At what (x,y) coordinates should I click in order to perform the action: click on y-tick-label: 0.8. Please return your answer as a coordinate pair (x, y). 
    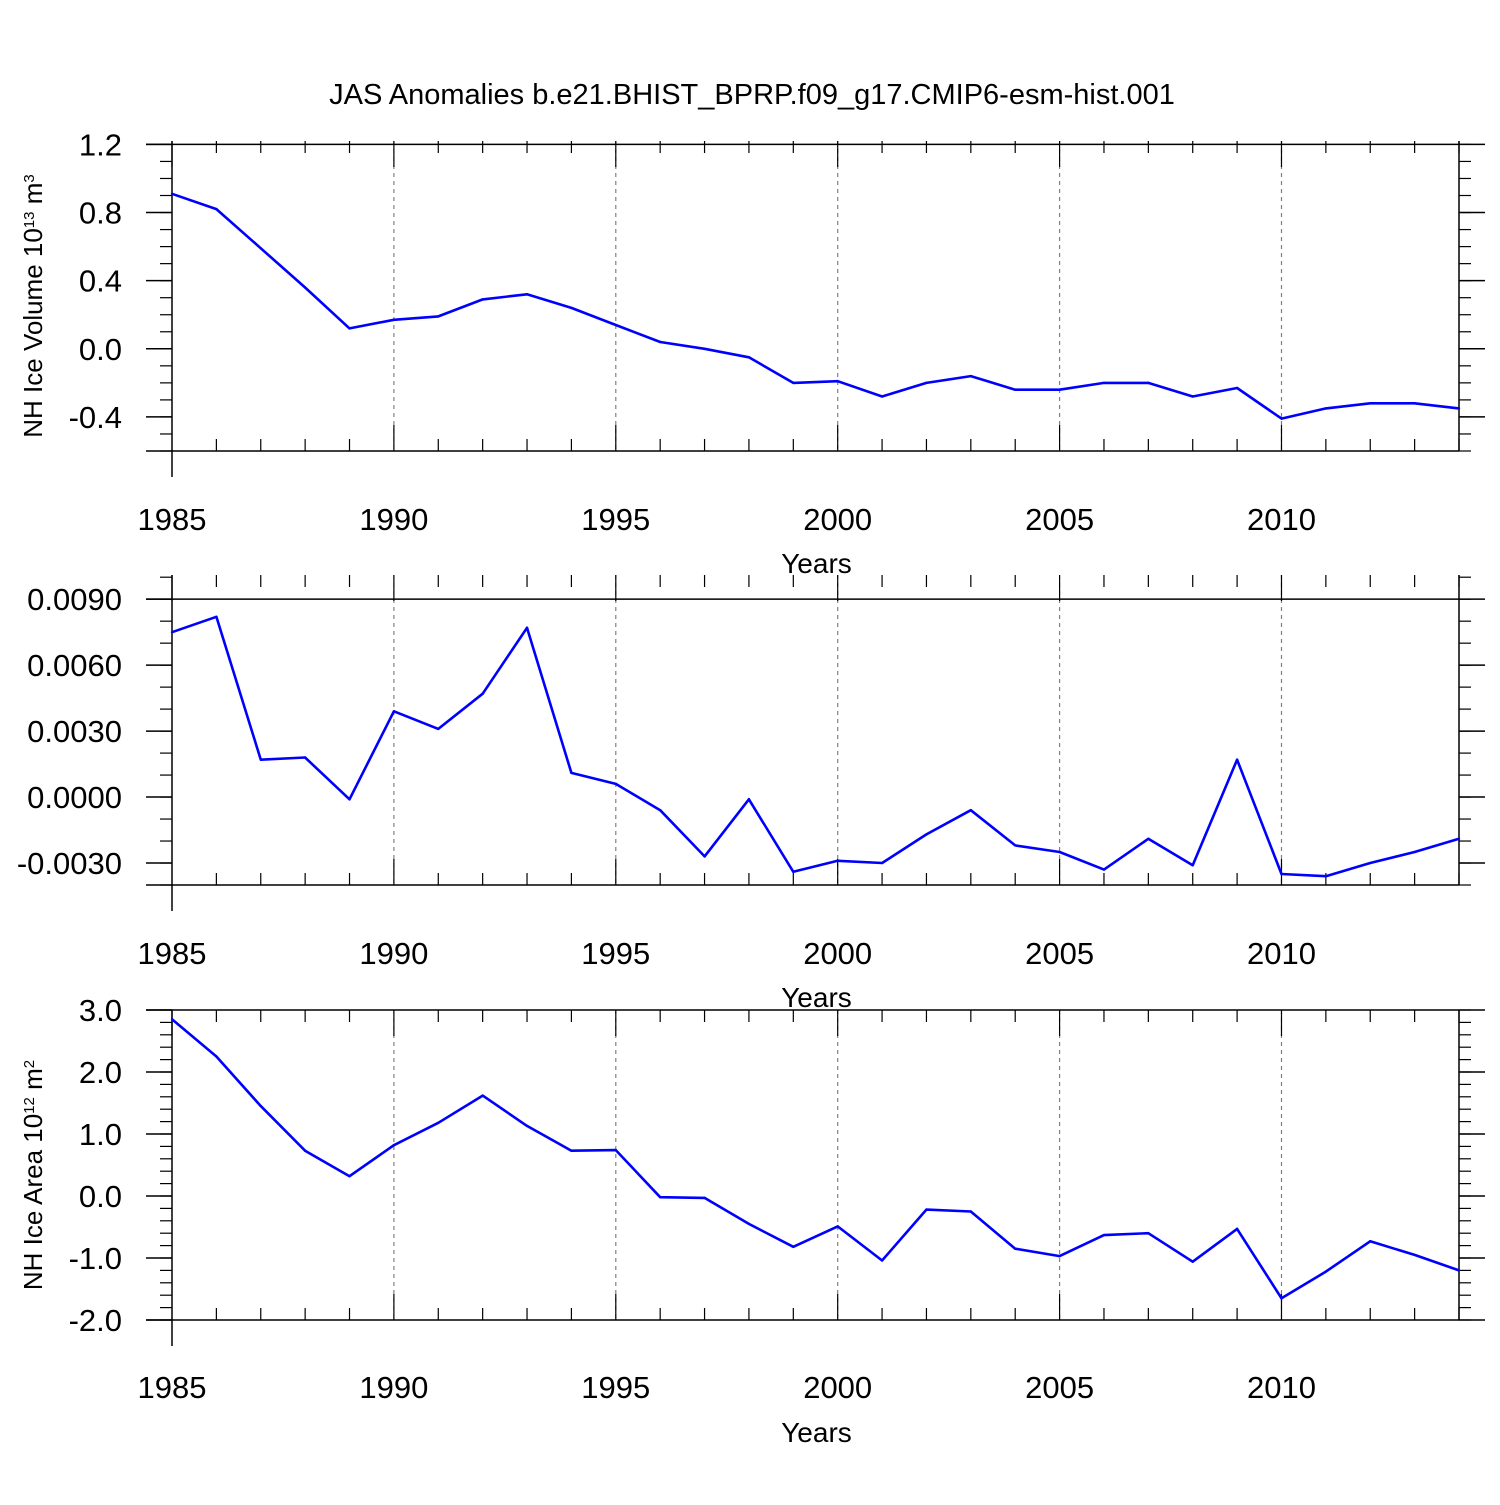
    Looking at the image, I should click on (100, 213).